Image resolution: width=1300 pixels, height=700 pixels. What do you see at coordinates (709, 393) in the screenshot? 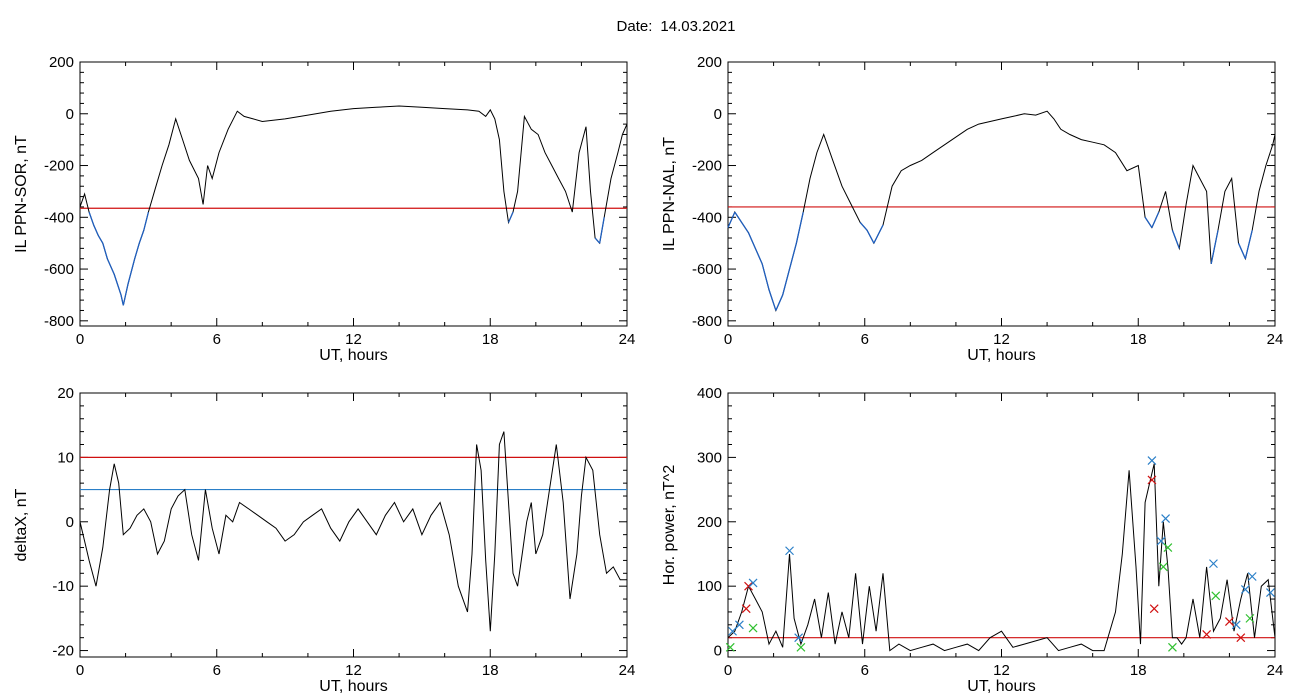
I see `y-tick-label: 400` at bounding box center [709, 393].